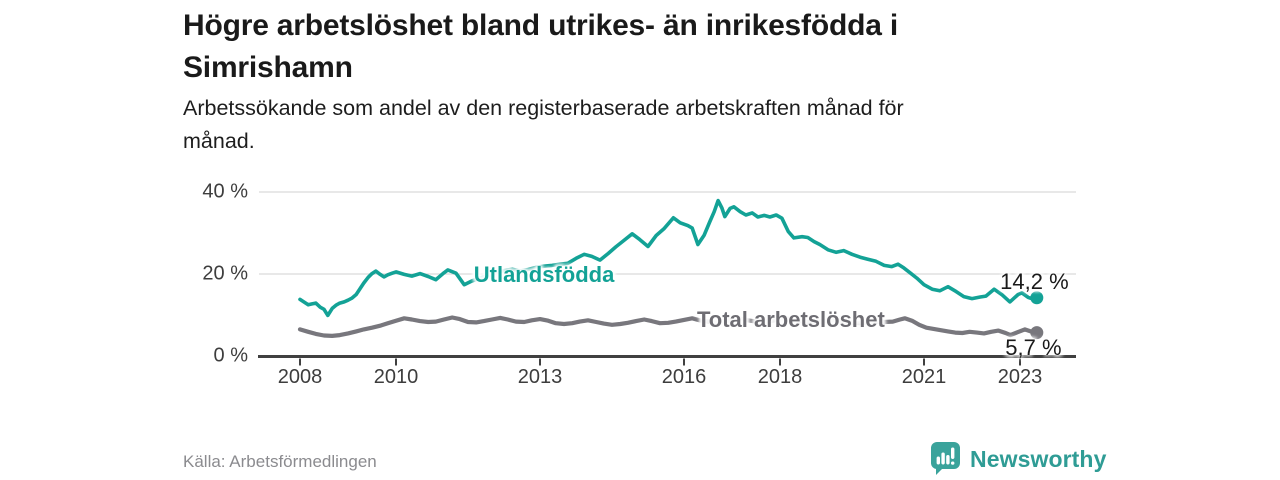 The height and width of the screenshot is (480, 1280). What do you see at coordinates (544, 275) in the screenshot?
I see `series-label-utlandsfodda: Utlandsfödda` at bounding box center [544, 275].